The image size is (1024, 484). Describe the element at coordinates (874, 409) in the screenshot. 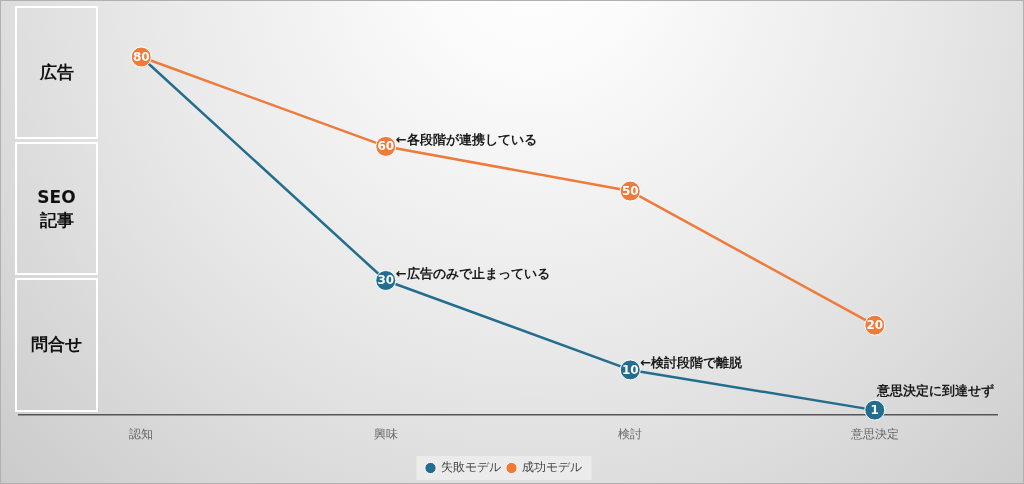

I see `data-label: 1` at that location.